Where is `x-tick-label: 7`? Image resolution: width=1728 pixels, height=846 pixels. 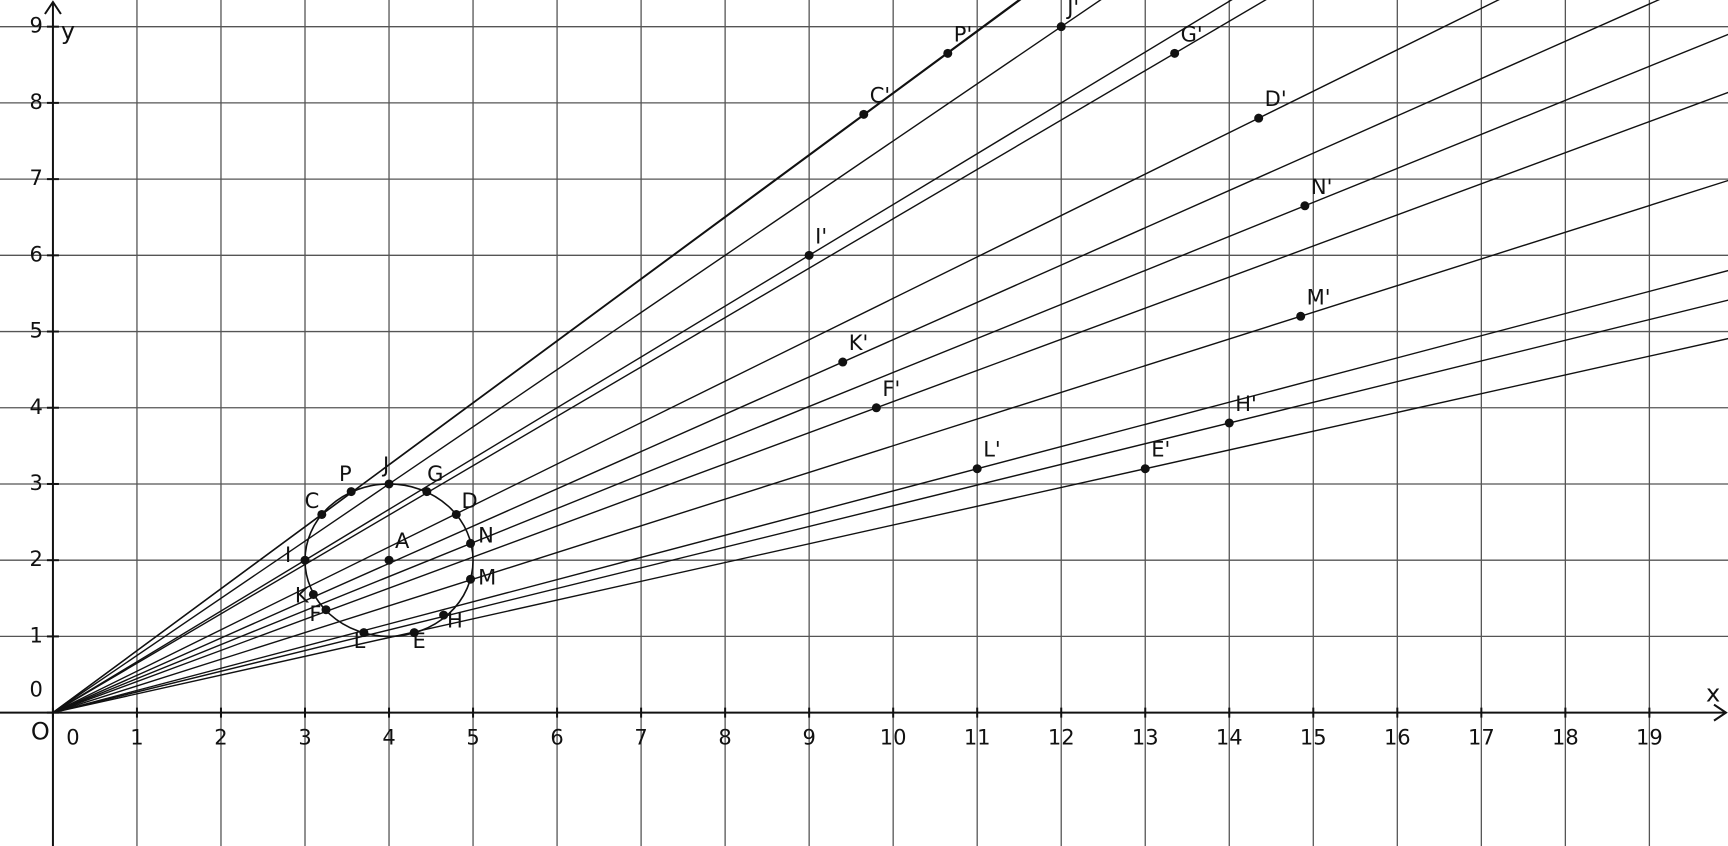 x-tick-label: 7 is located at coordinates (640, 738).